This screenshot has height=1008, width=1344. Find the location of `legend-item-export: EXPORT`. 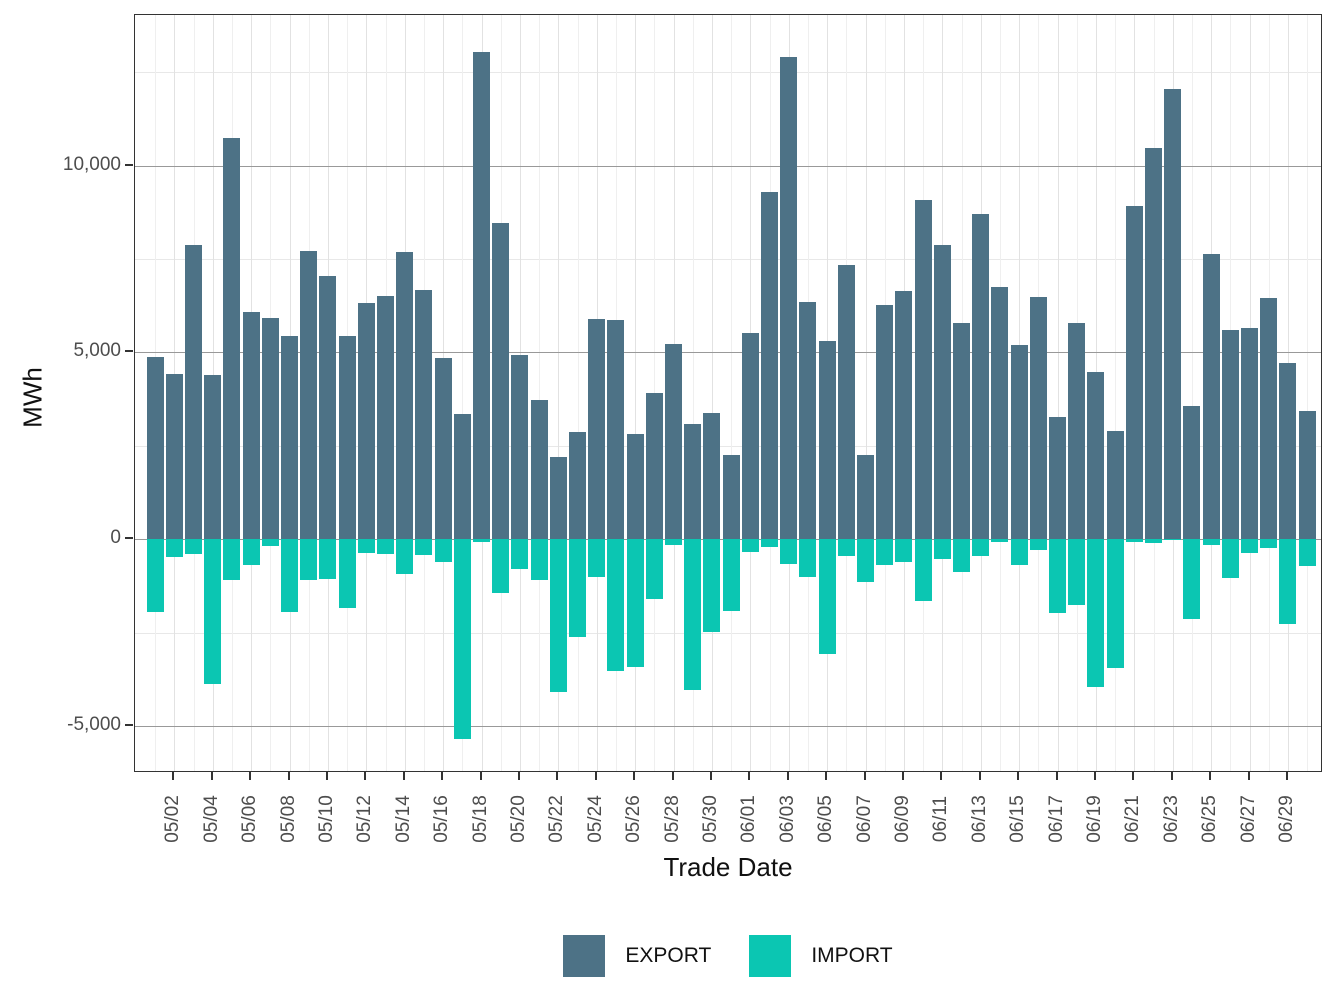

legend-item-export: EXPORT is located at coordinates (637, 956).